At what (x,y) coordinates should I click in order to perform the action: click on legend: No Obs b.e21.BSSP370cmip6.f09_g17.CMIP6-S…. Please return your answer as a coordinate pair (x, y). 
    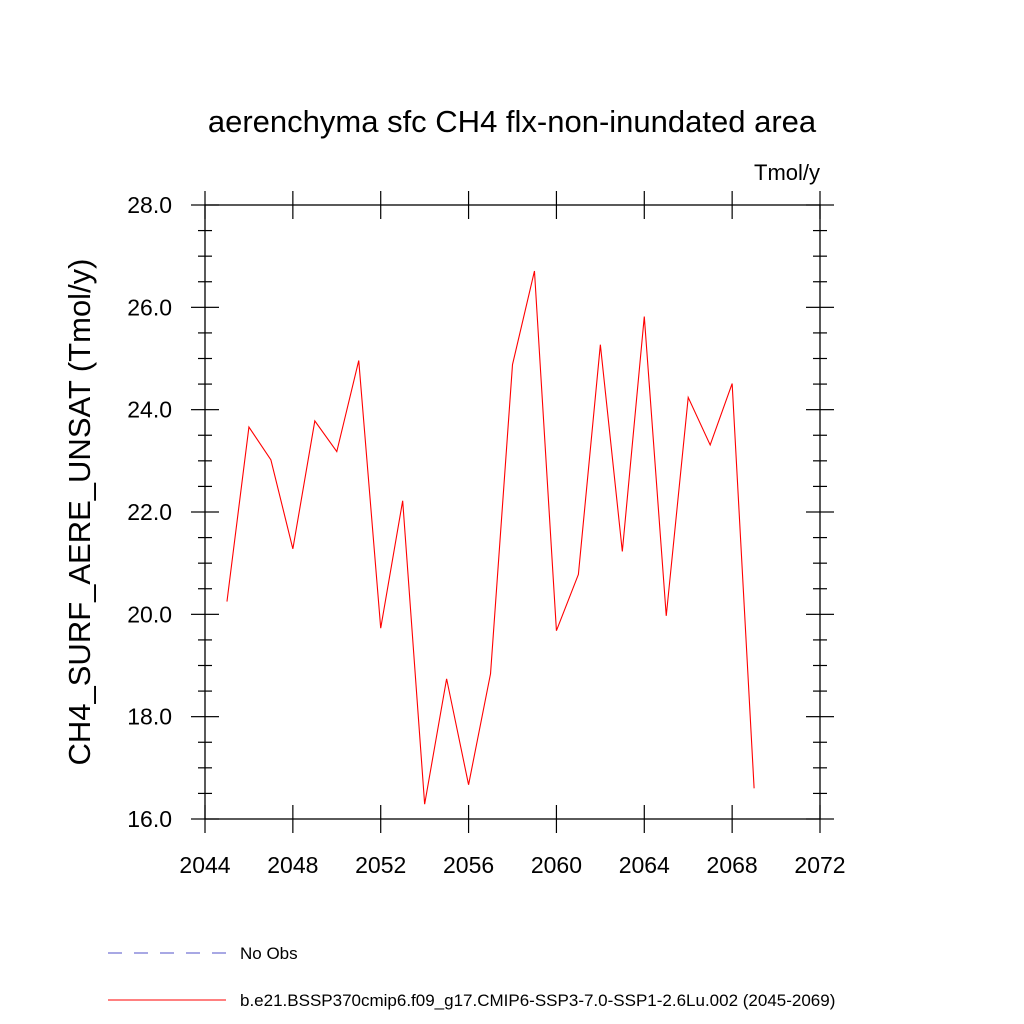
    Looking at the image, I should click on (471, 977).